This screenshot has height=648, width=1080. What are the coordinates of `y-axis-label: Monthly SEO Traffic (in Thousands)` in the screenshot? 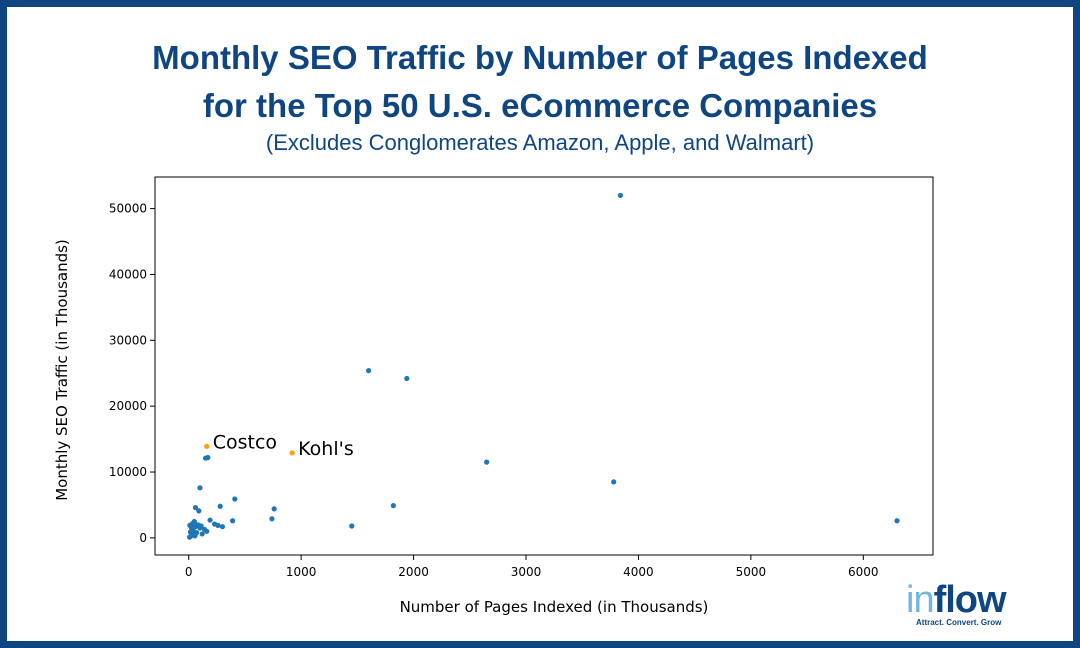 It's located at (62, 370).